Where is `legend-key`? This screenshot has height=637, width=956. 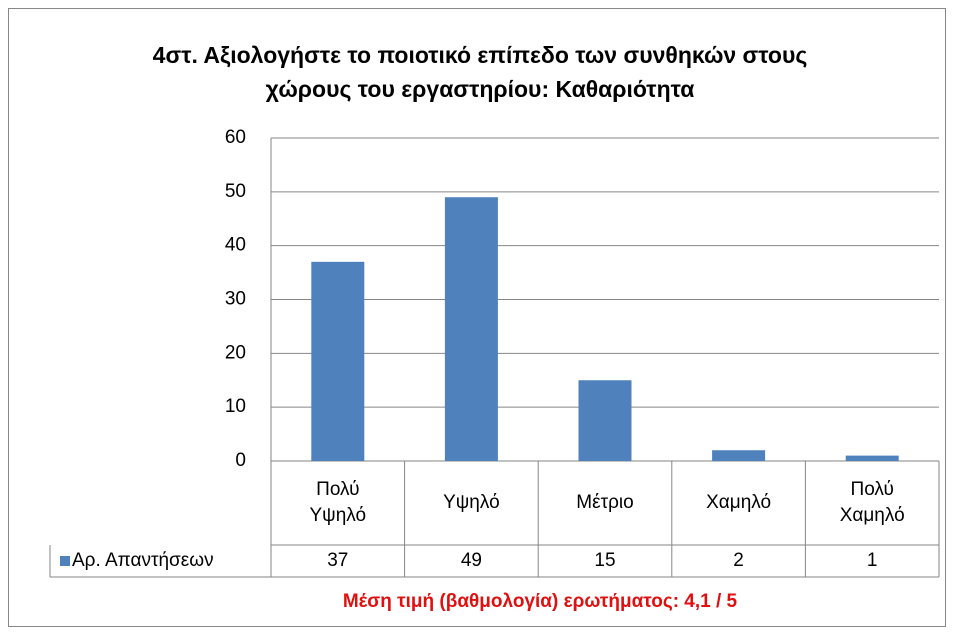
legend-key is located at coordinates (65, 561).